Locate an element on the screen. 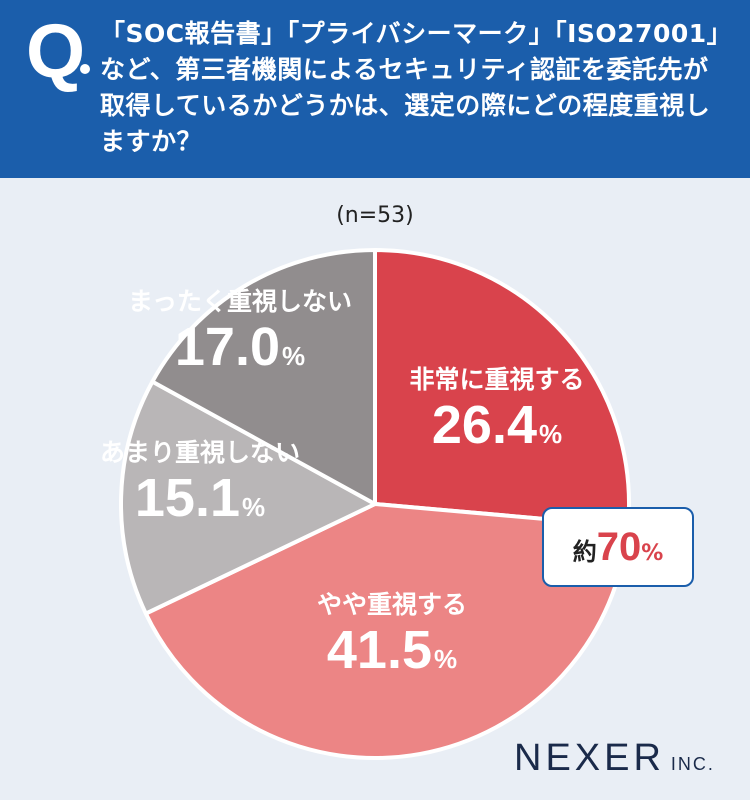 The image size is (750, 800). slice-name: 非常に重視する is located at coordinates (497, 379).